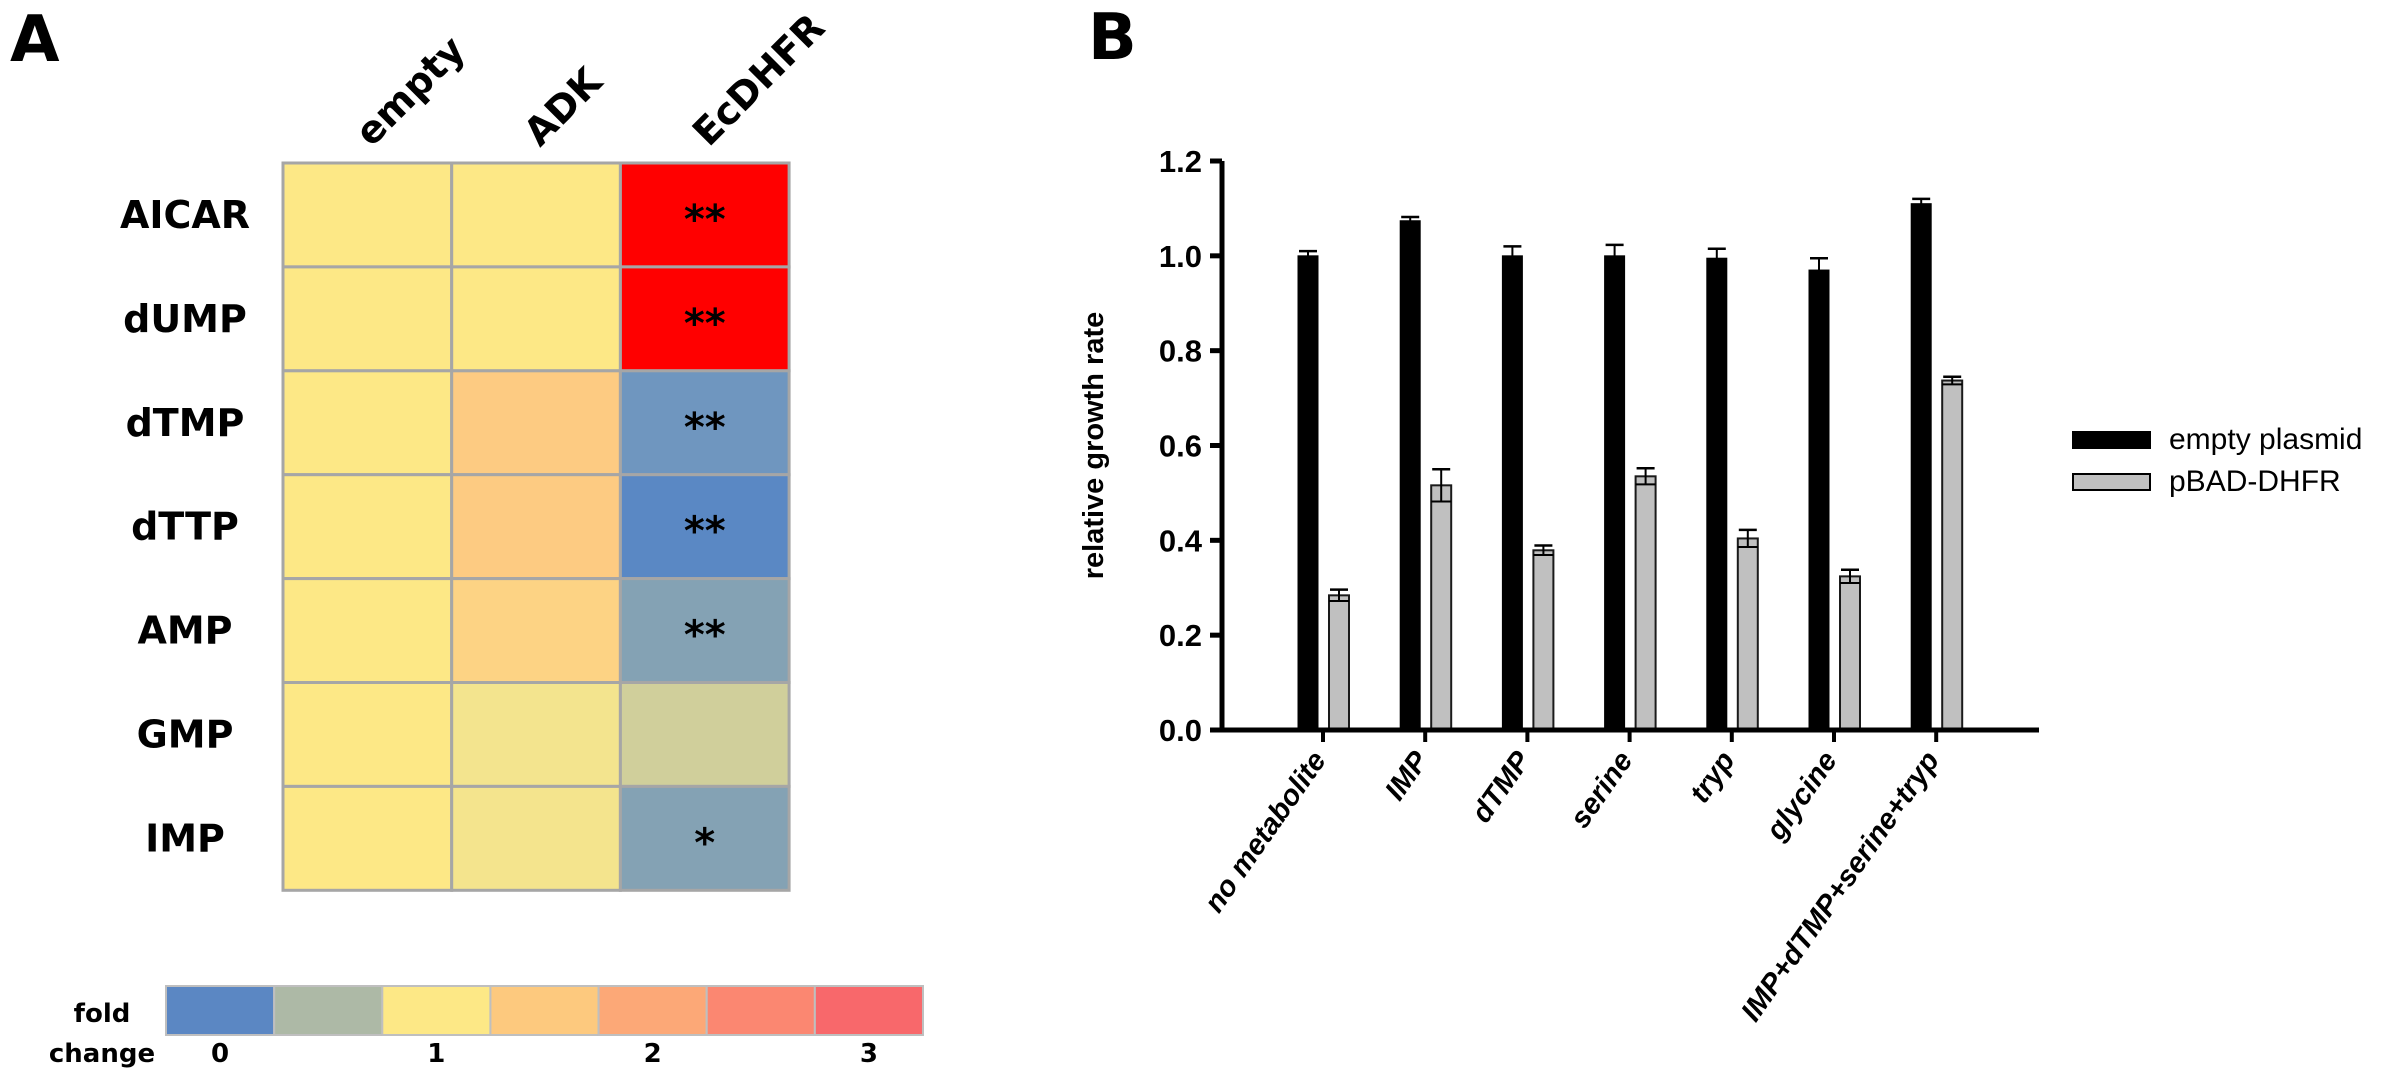 This screenshot has width=2397, height=1077. I want to click on row-label: dTMP, so click(185, 423).